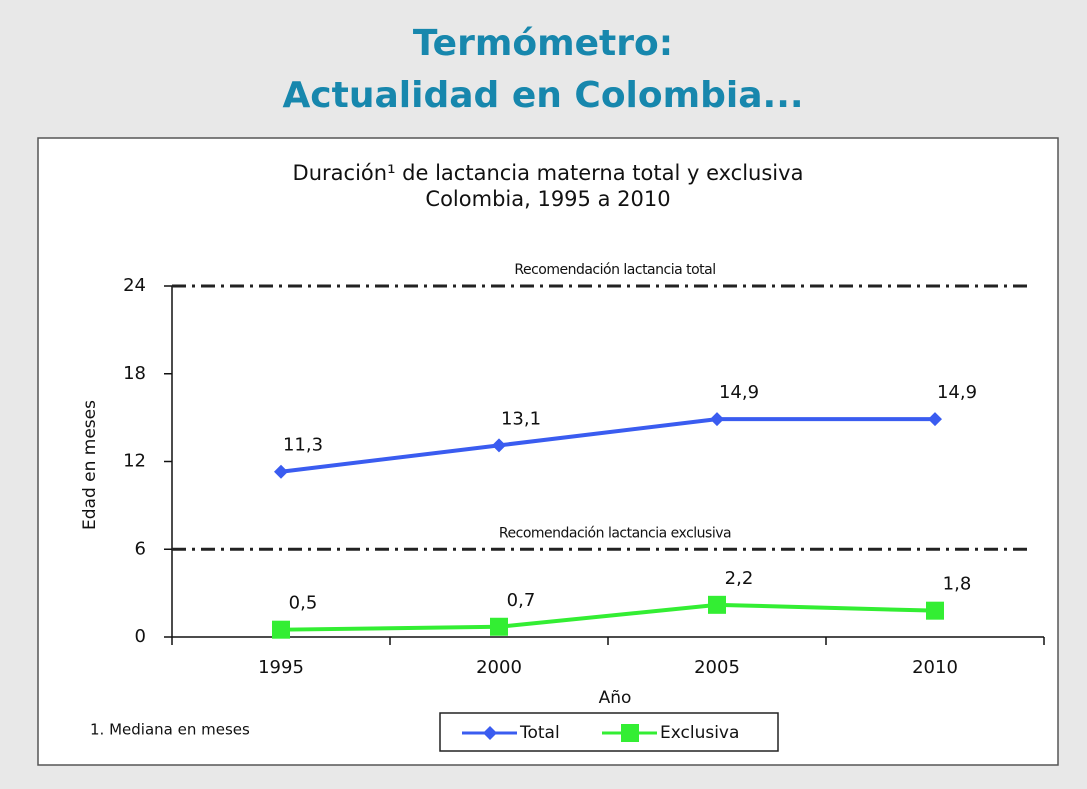 The image size is (1087, 789). Describe the element at coordinates (499, 667) in the screenshot. I see `x-tick-label: 2000` at that location.